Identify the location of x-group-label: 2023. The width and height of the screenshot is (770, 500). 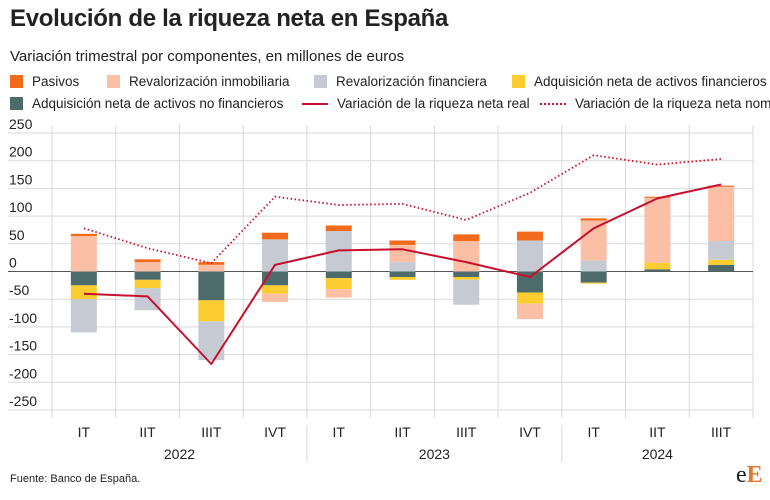
(434, 454).